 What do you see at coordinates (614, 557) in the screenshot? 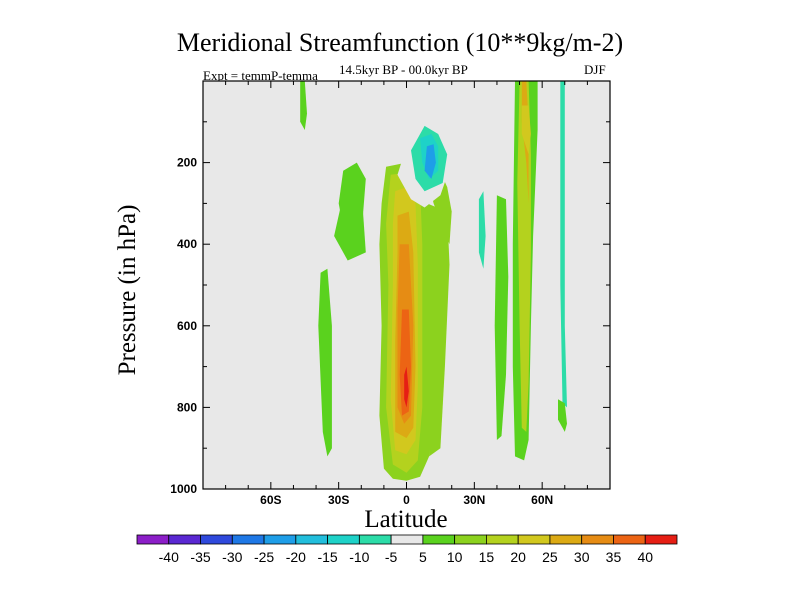
I see `colorbar-label: 35` at bounding box center [614, 557].